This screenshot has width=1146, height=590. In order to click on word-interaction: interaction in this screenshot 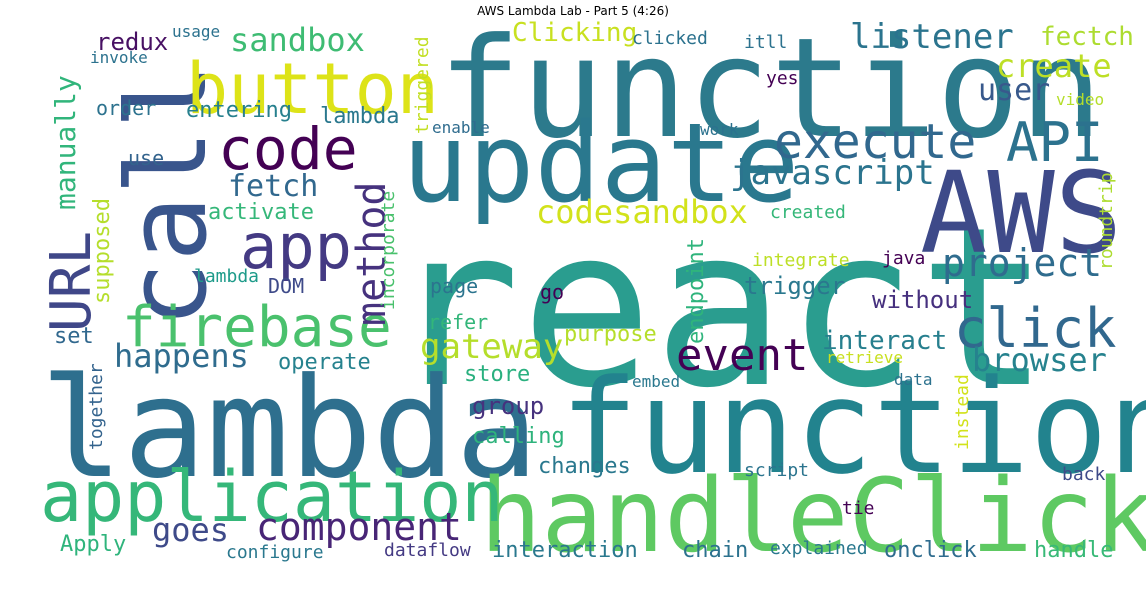, I will do `click(565, 550)`.